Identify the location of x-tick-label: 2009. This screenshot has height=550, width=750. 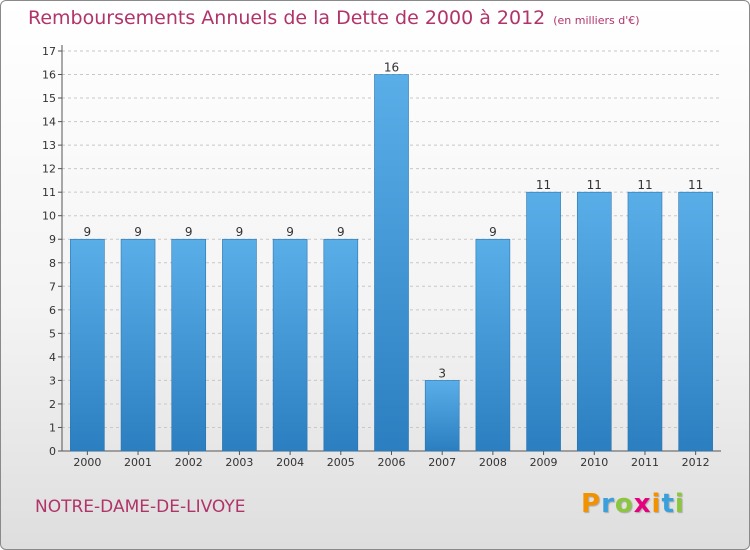
(544, 462).